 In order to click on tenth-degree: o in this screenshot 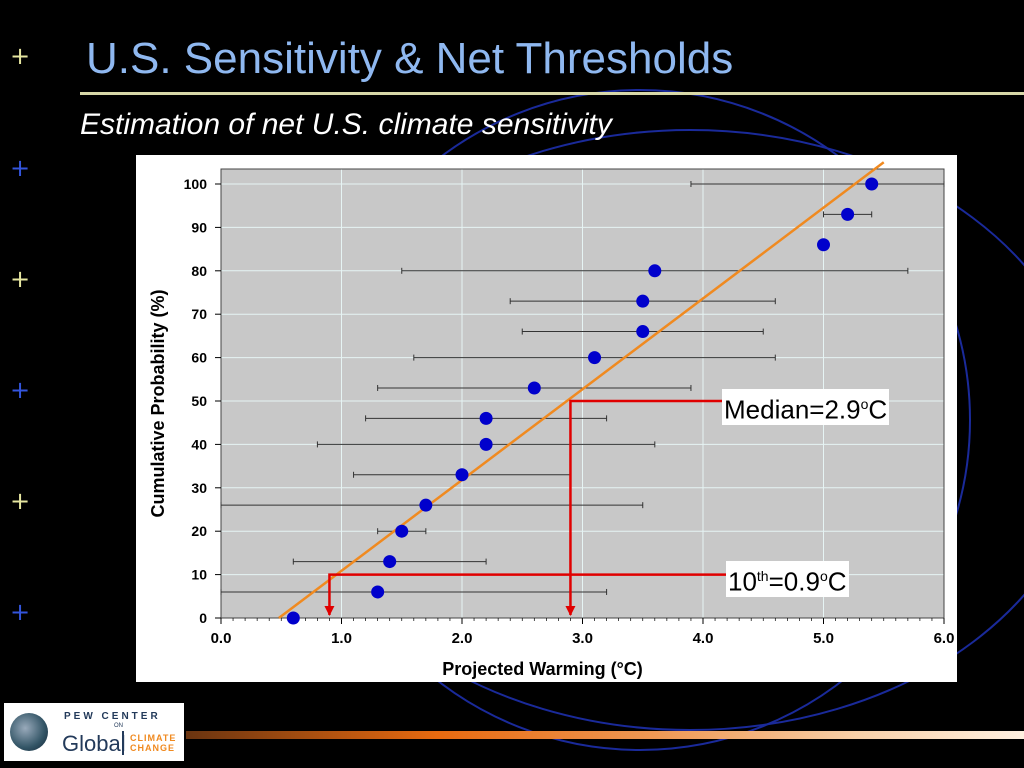, I will do `click(823, 576)`.